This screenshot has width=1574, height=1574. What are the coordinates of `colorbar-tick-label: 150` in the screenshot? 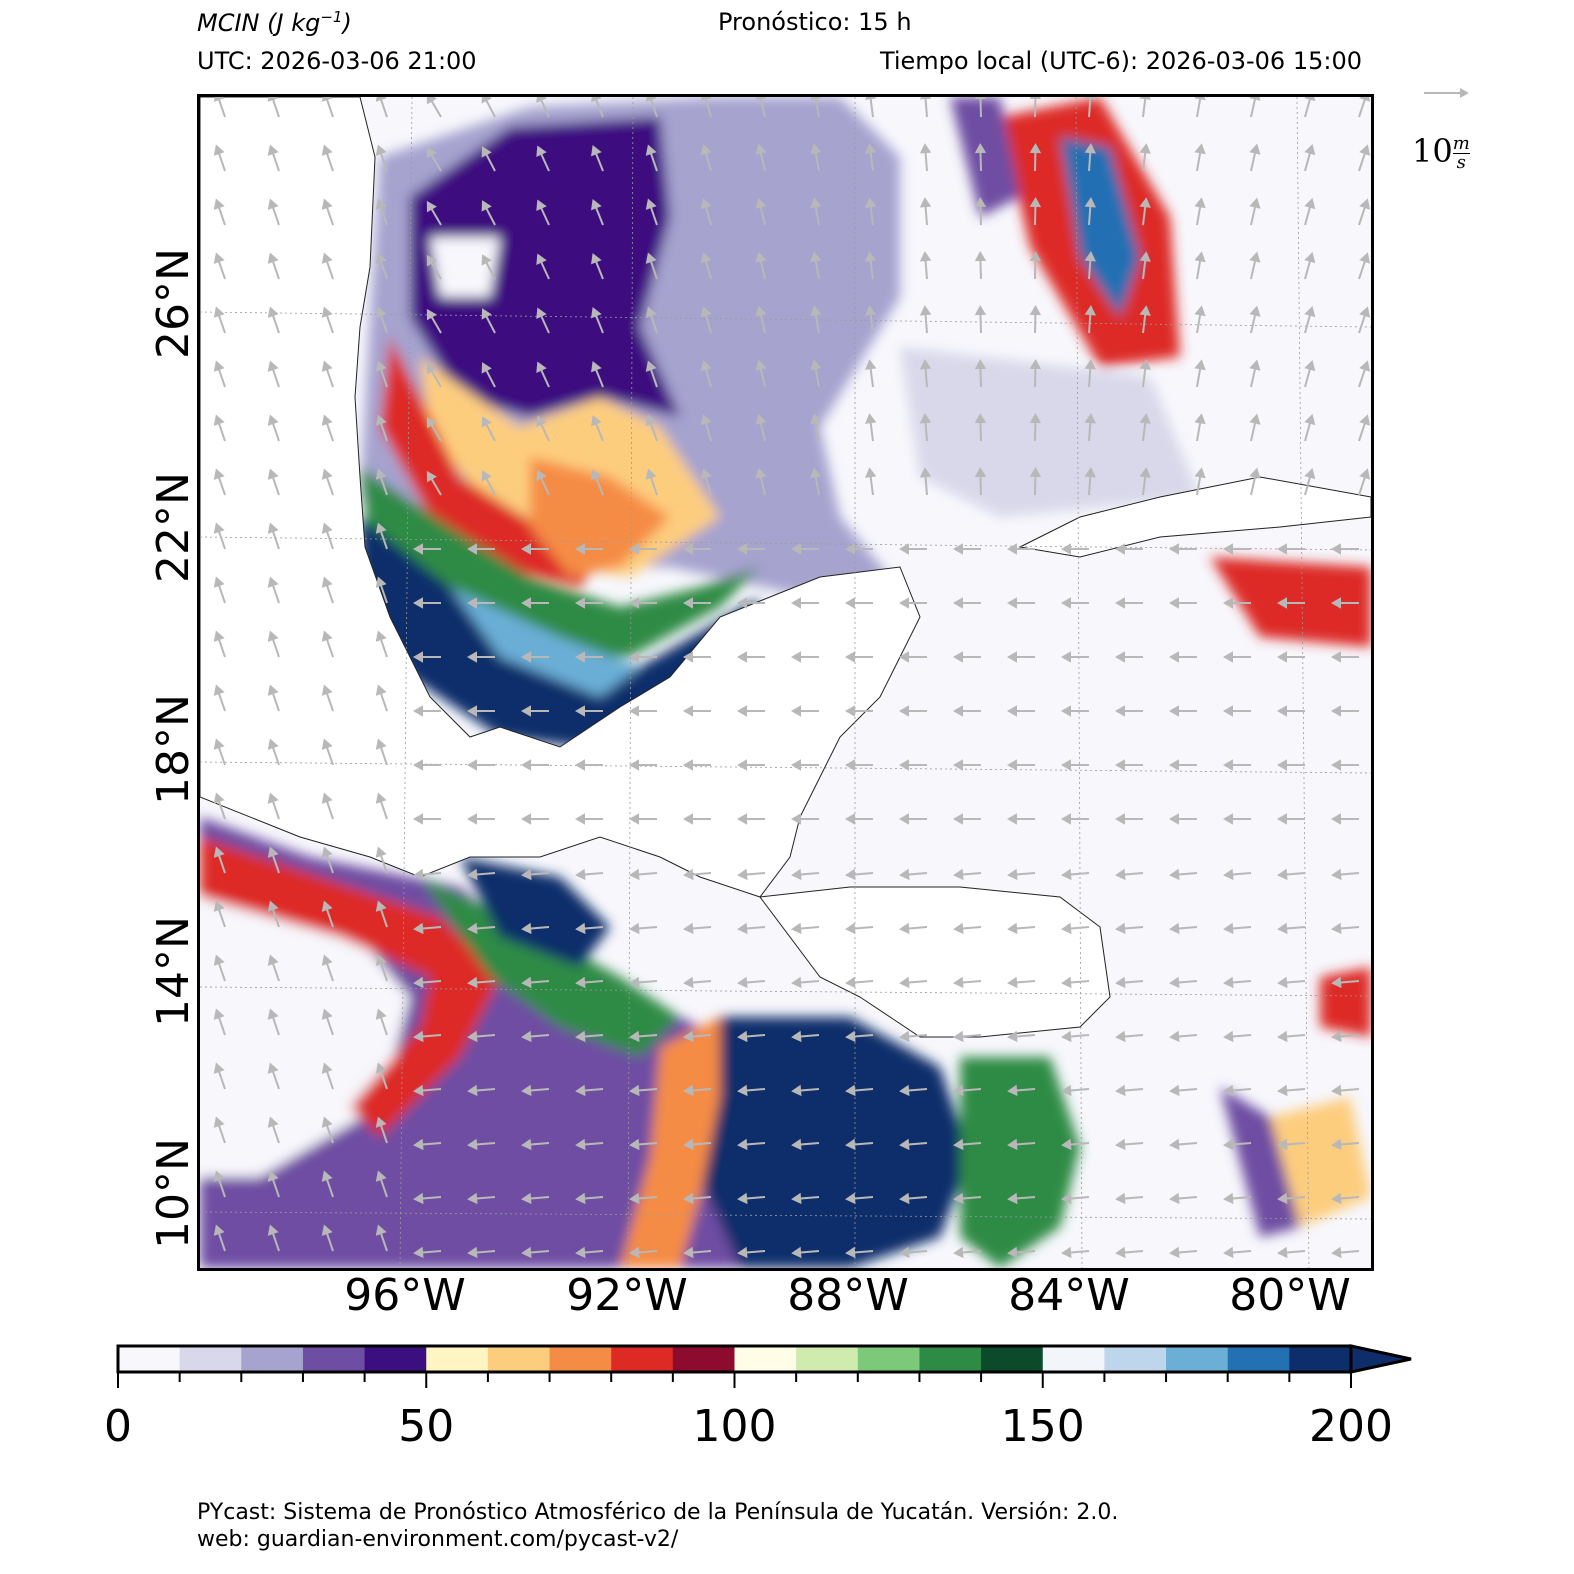 It's located at (1042, 1426).